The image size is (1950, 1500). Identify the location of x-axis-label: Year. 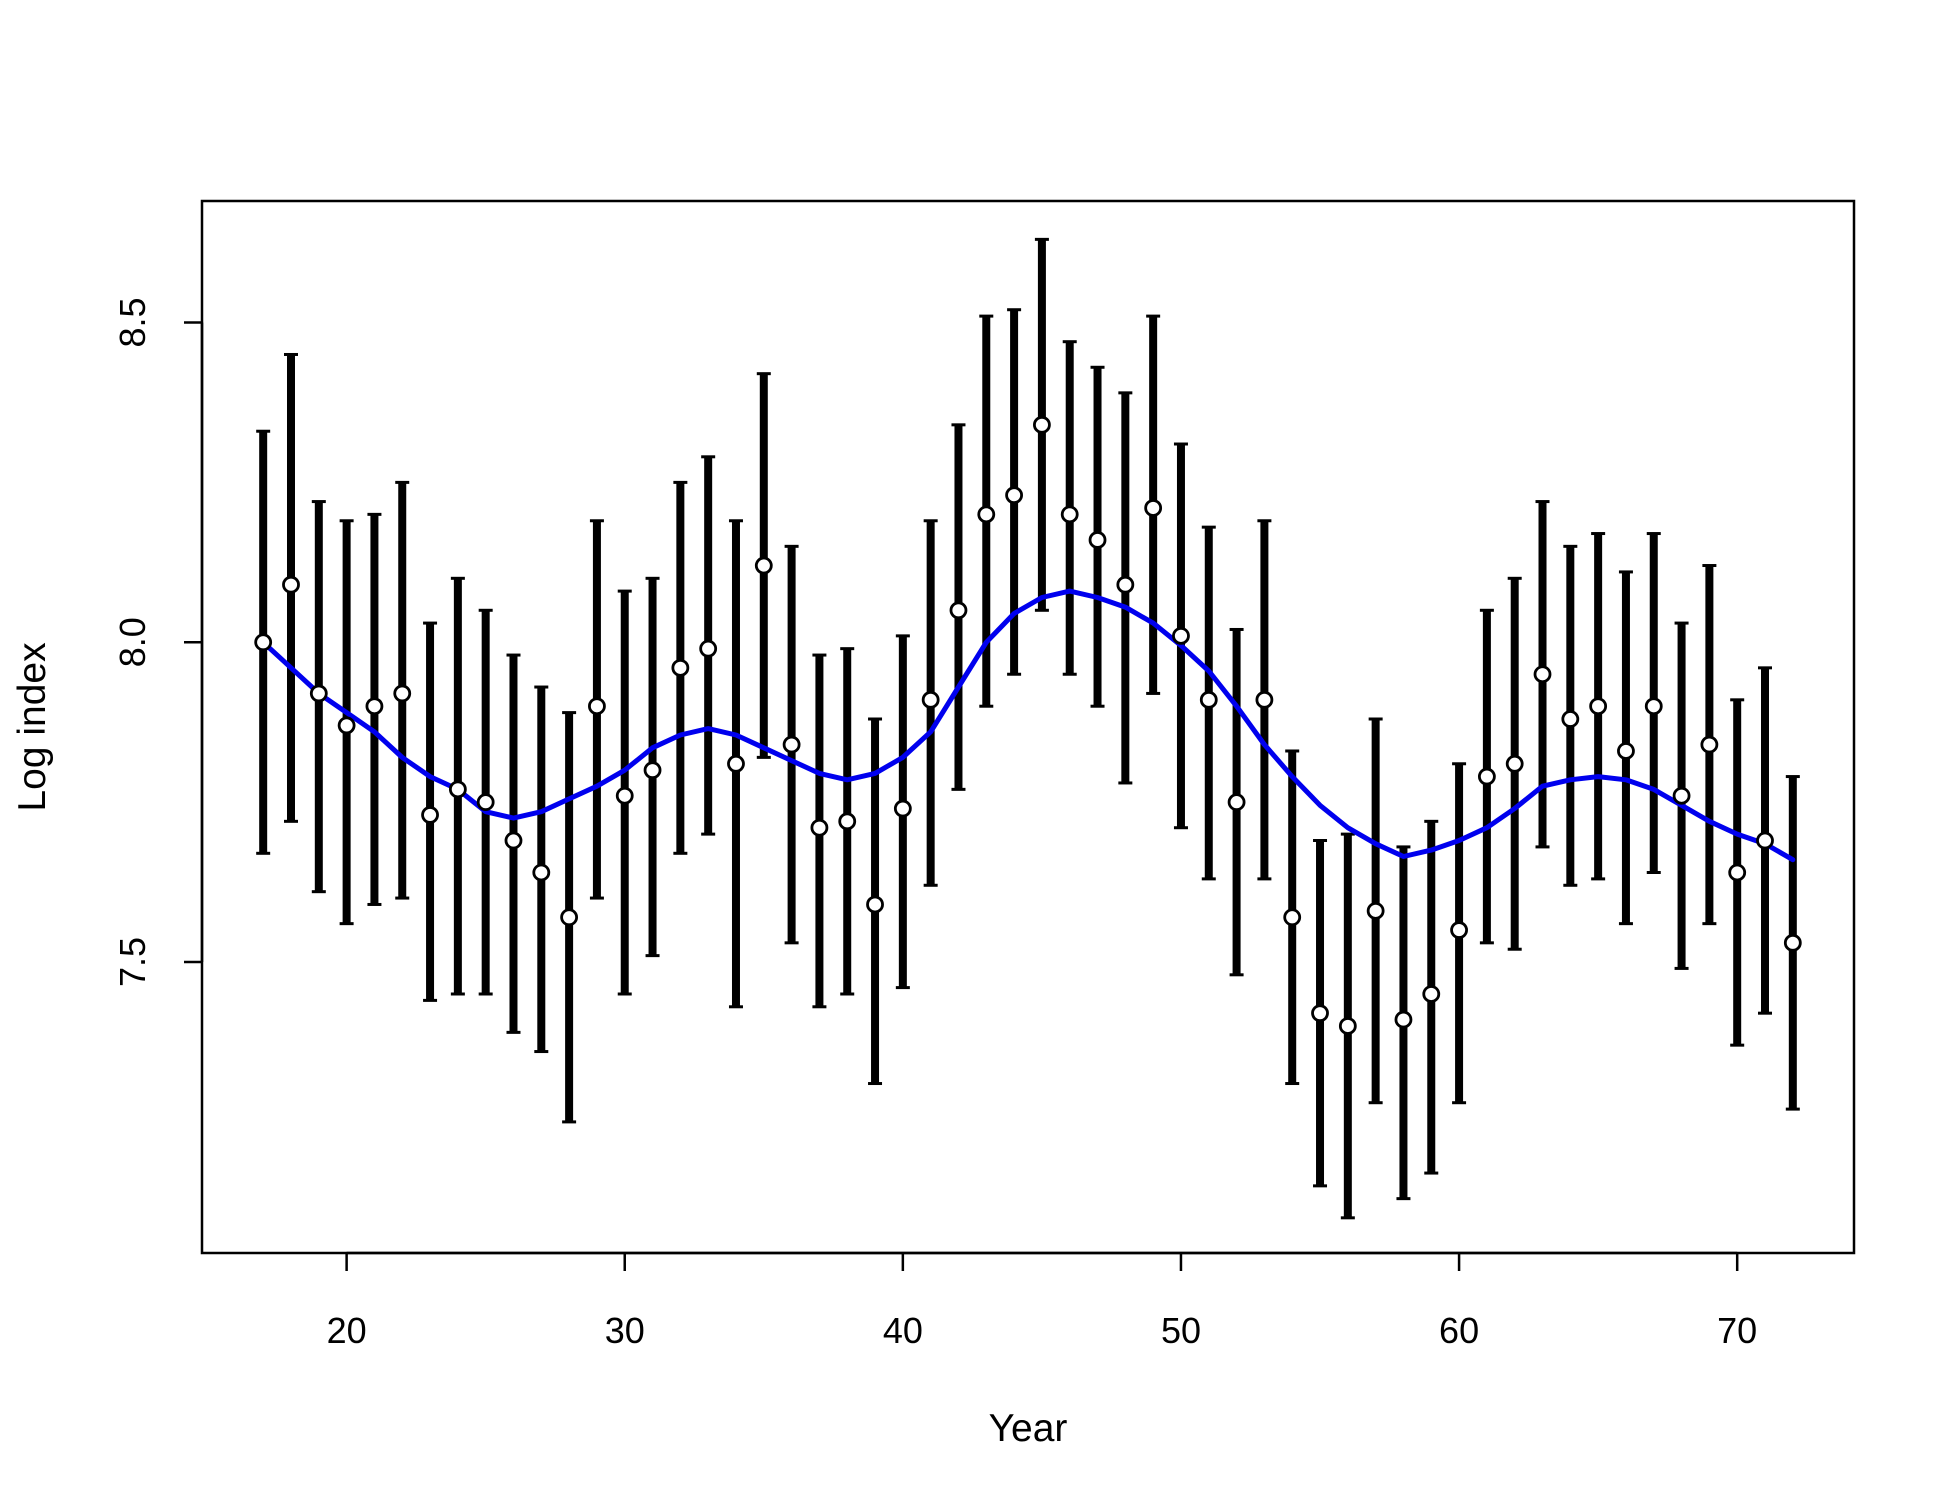
(1028, 1428).